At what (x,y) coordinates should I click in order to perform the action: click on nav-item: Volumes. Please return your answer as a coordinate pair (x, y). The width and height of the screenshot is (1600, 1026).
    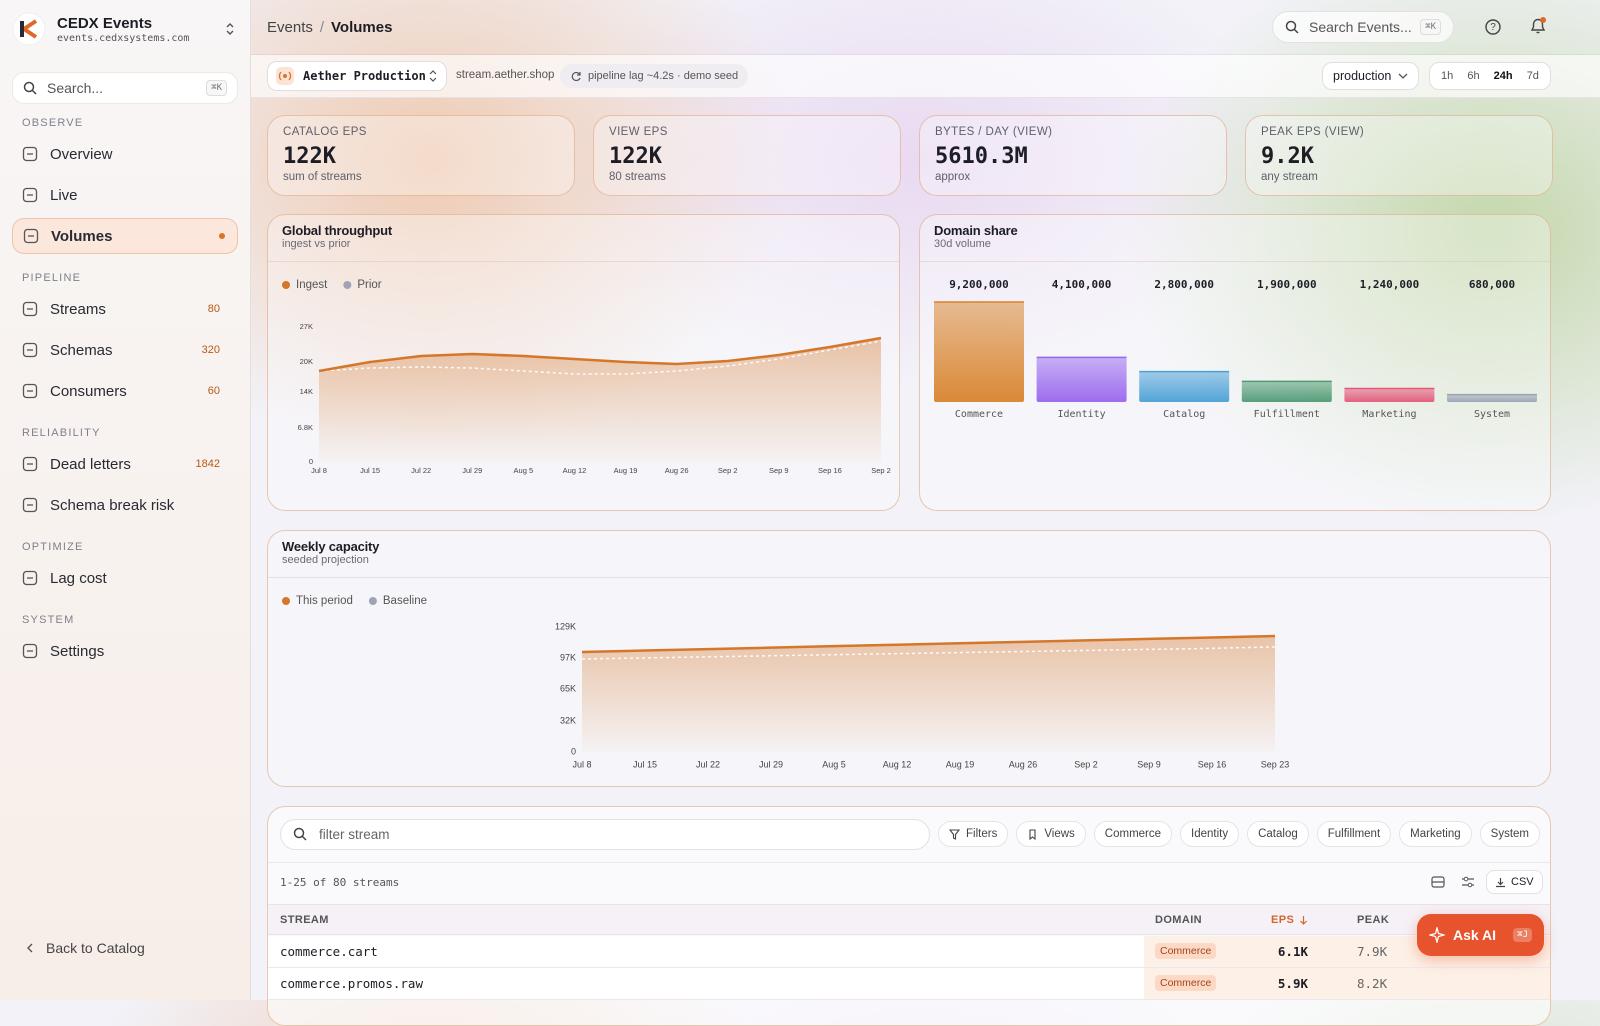
    Looking at the image, I should click on (125, 236).